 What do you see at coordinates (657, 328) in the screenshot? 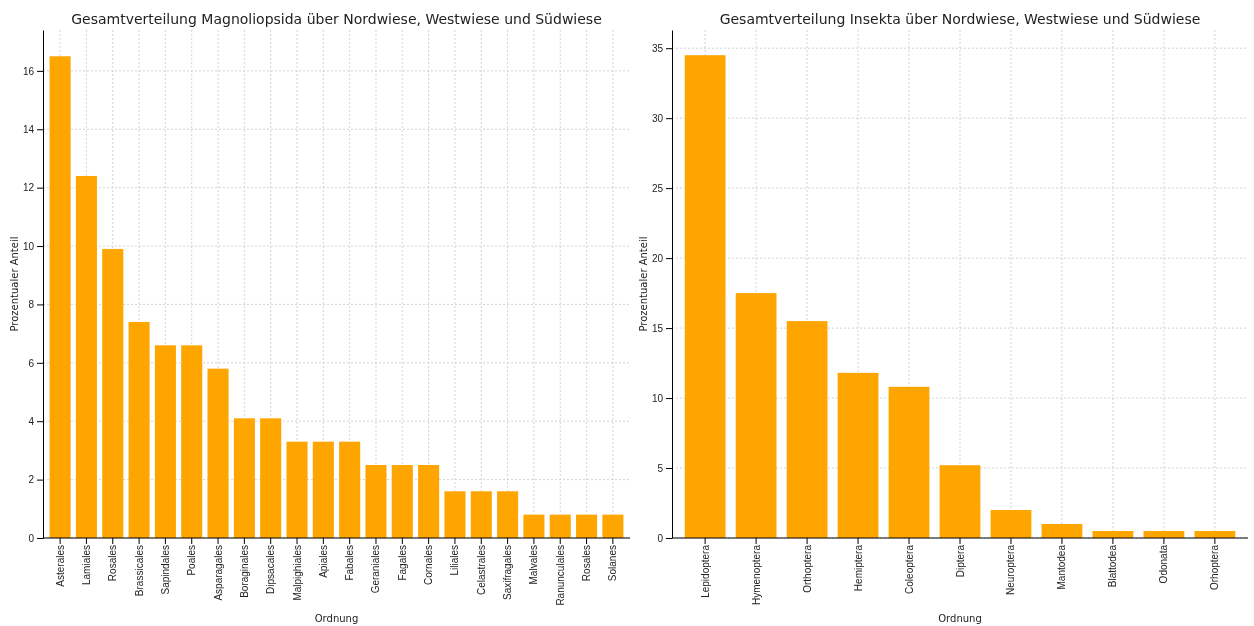
I see `y-tick-label: 15` at bounding box center [657, 328].